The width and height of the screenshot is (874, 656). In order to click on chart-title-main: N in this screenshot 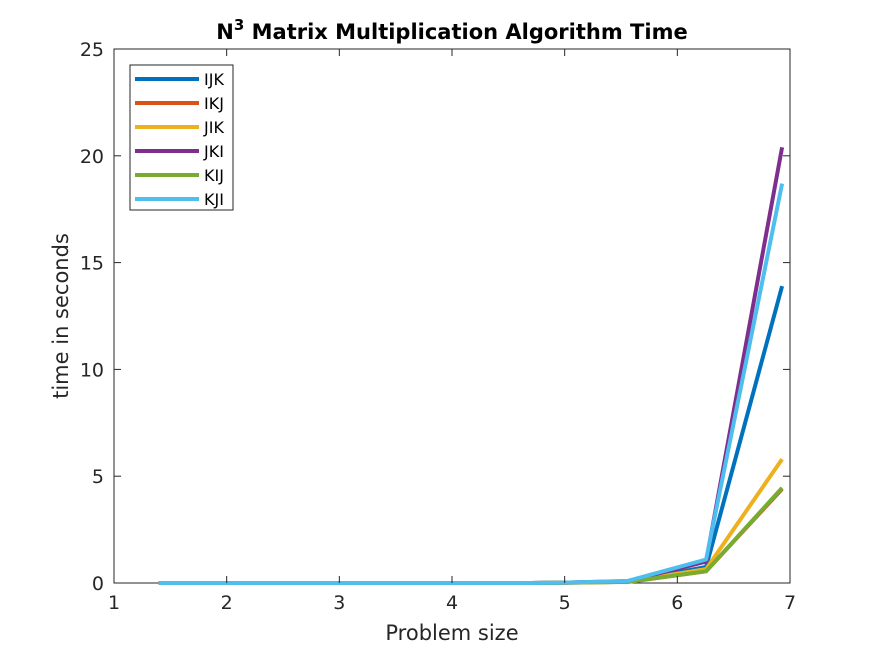, I will do `click(225, 32)`.